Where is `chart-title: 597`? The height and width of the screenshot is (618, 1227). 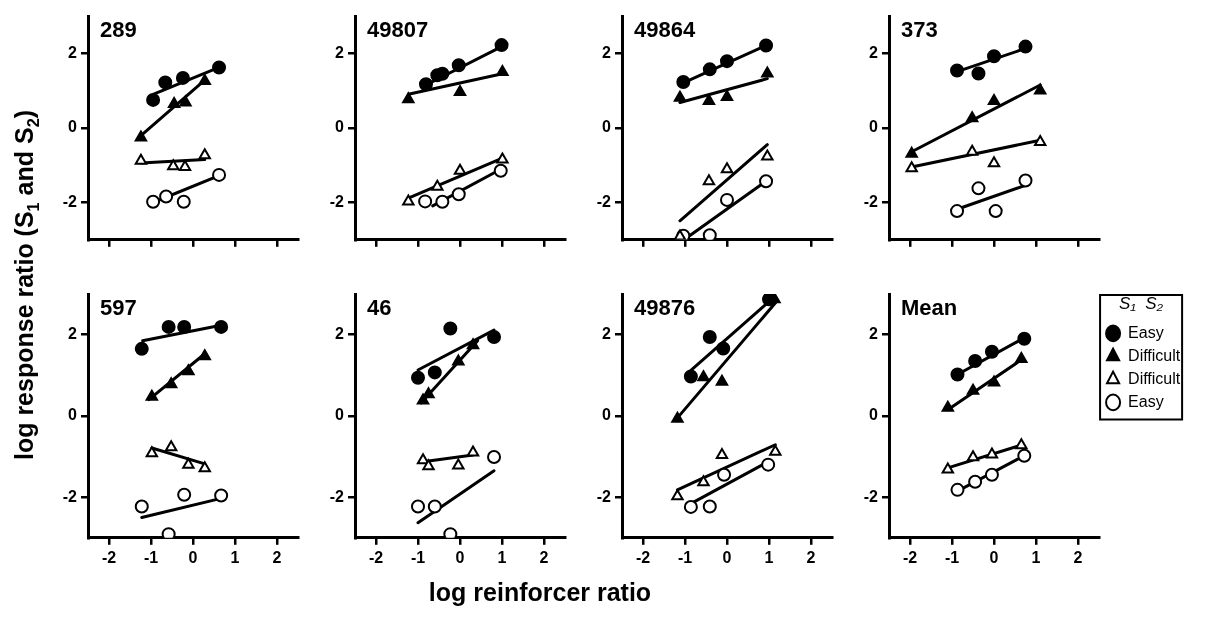 chart-title: 597 is located at coordinates (118, 308).